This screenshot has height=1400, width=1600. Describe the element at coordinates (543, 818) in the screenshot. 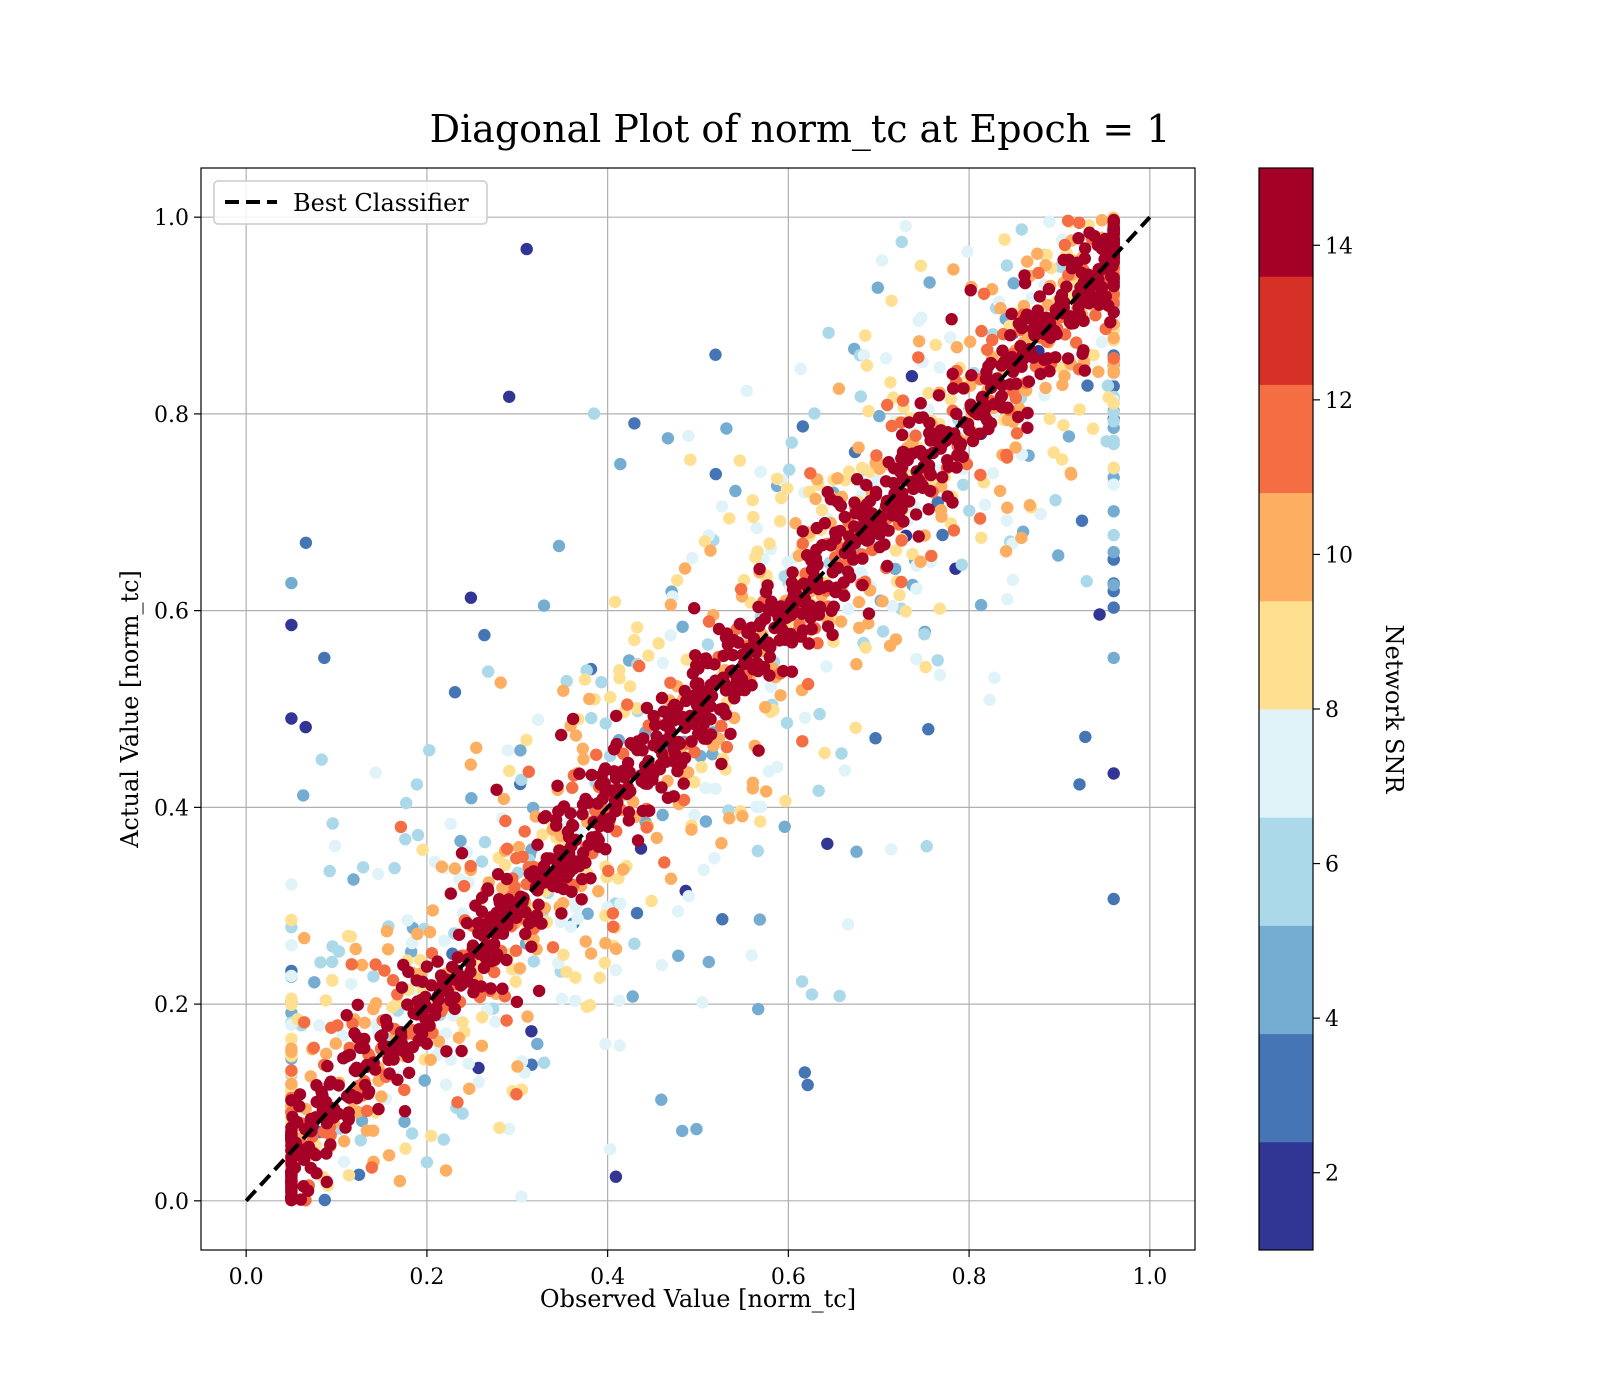

I see `scatter-point-2065` at that location.